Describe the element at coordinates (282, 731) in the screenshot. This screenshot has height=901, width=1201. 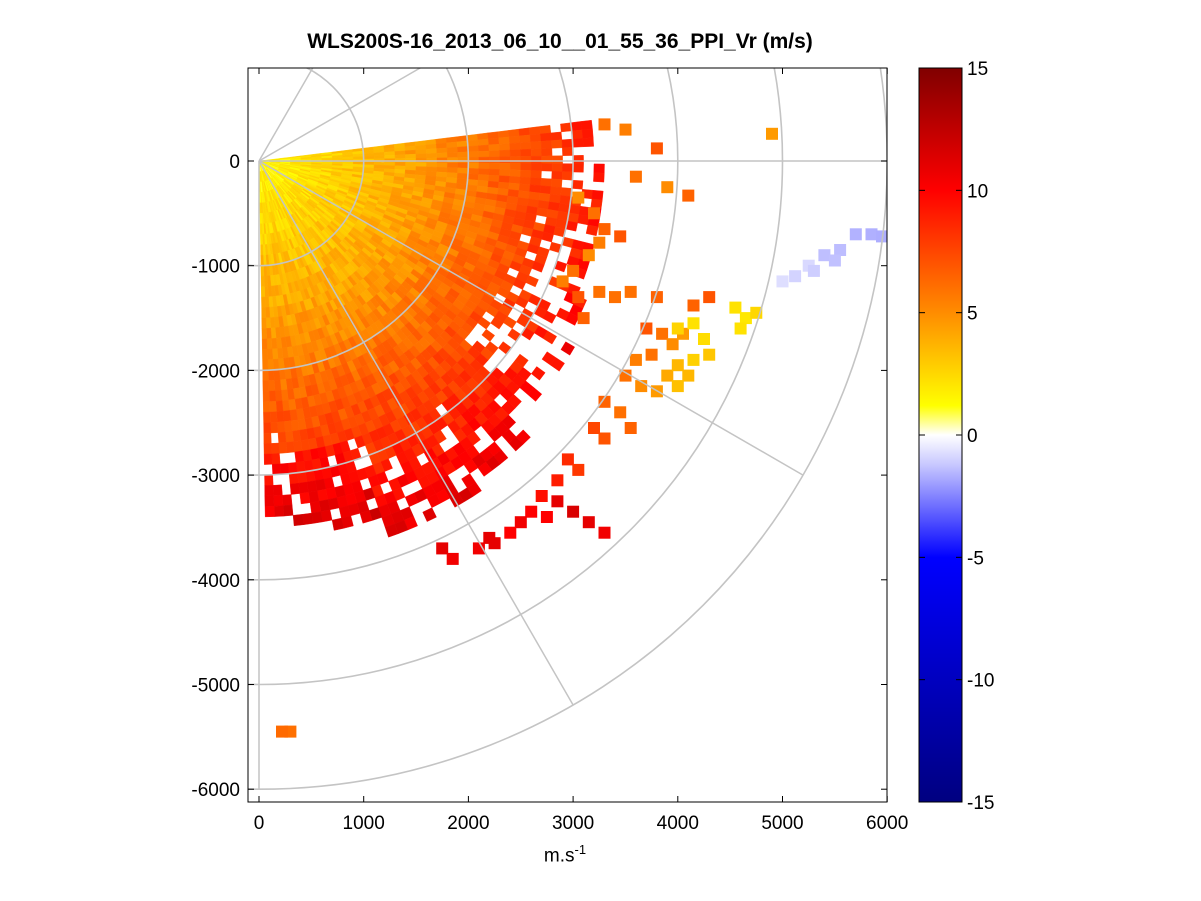
I see `vr-cell-isolated` at that location.